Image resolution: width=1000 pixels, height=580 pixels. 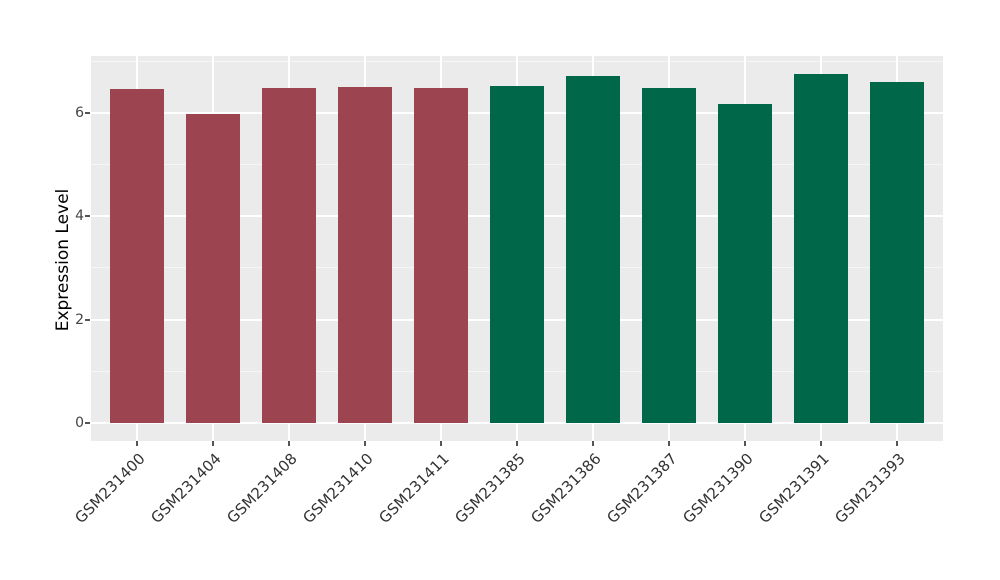 I want to click on bar-GSM231385, so click(x=517, y=254).